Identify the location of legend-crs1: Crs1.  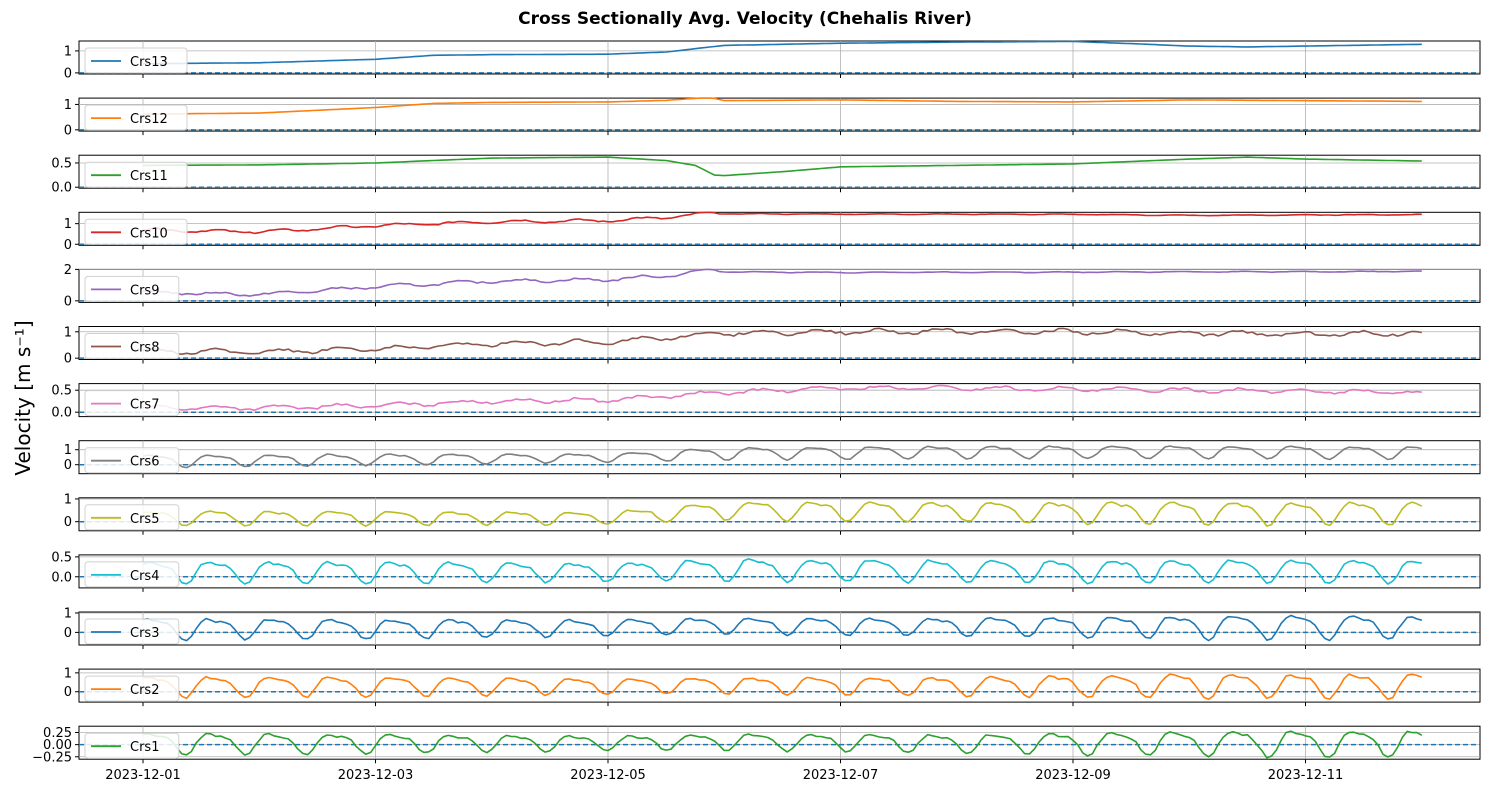
(132, 745).